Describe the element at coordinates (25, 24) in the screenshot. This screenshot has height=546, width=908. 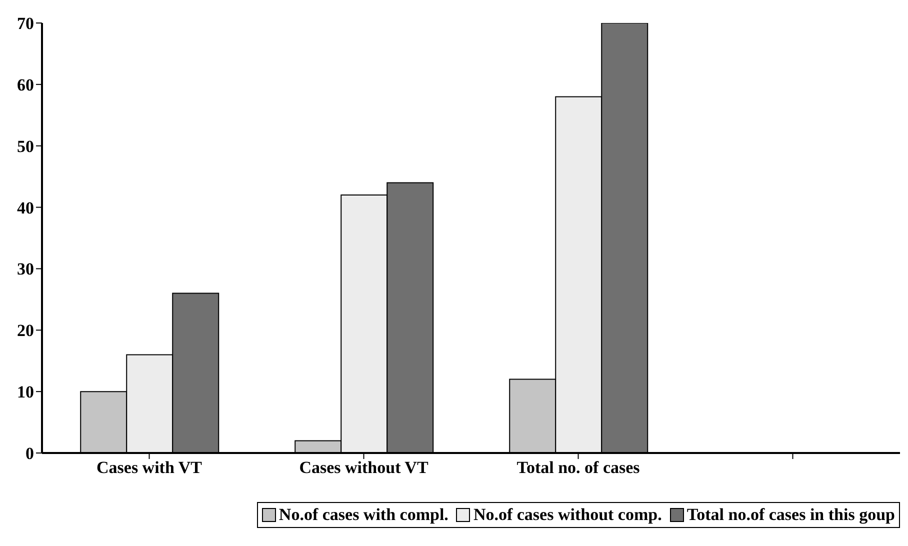
I see `y-tick-label: 70` at that location.